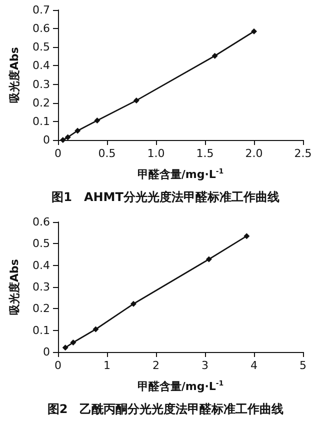 This screenshot has width=331, height=425. Describe the element at coordinates (254, 153) in the screenshot. I see `x-tick-label: 2.0` at that location.